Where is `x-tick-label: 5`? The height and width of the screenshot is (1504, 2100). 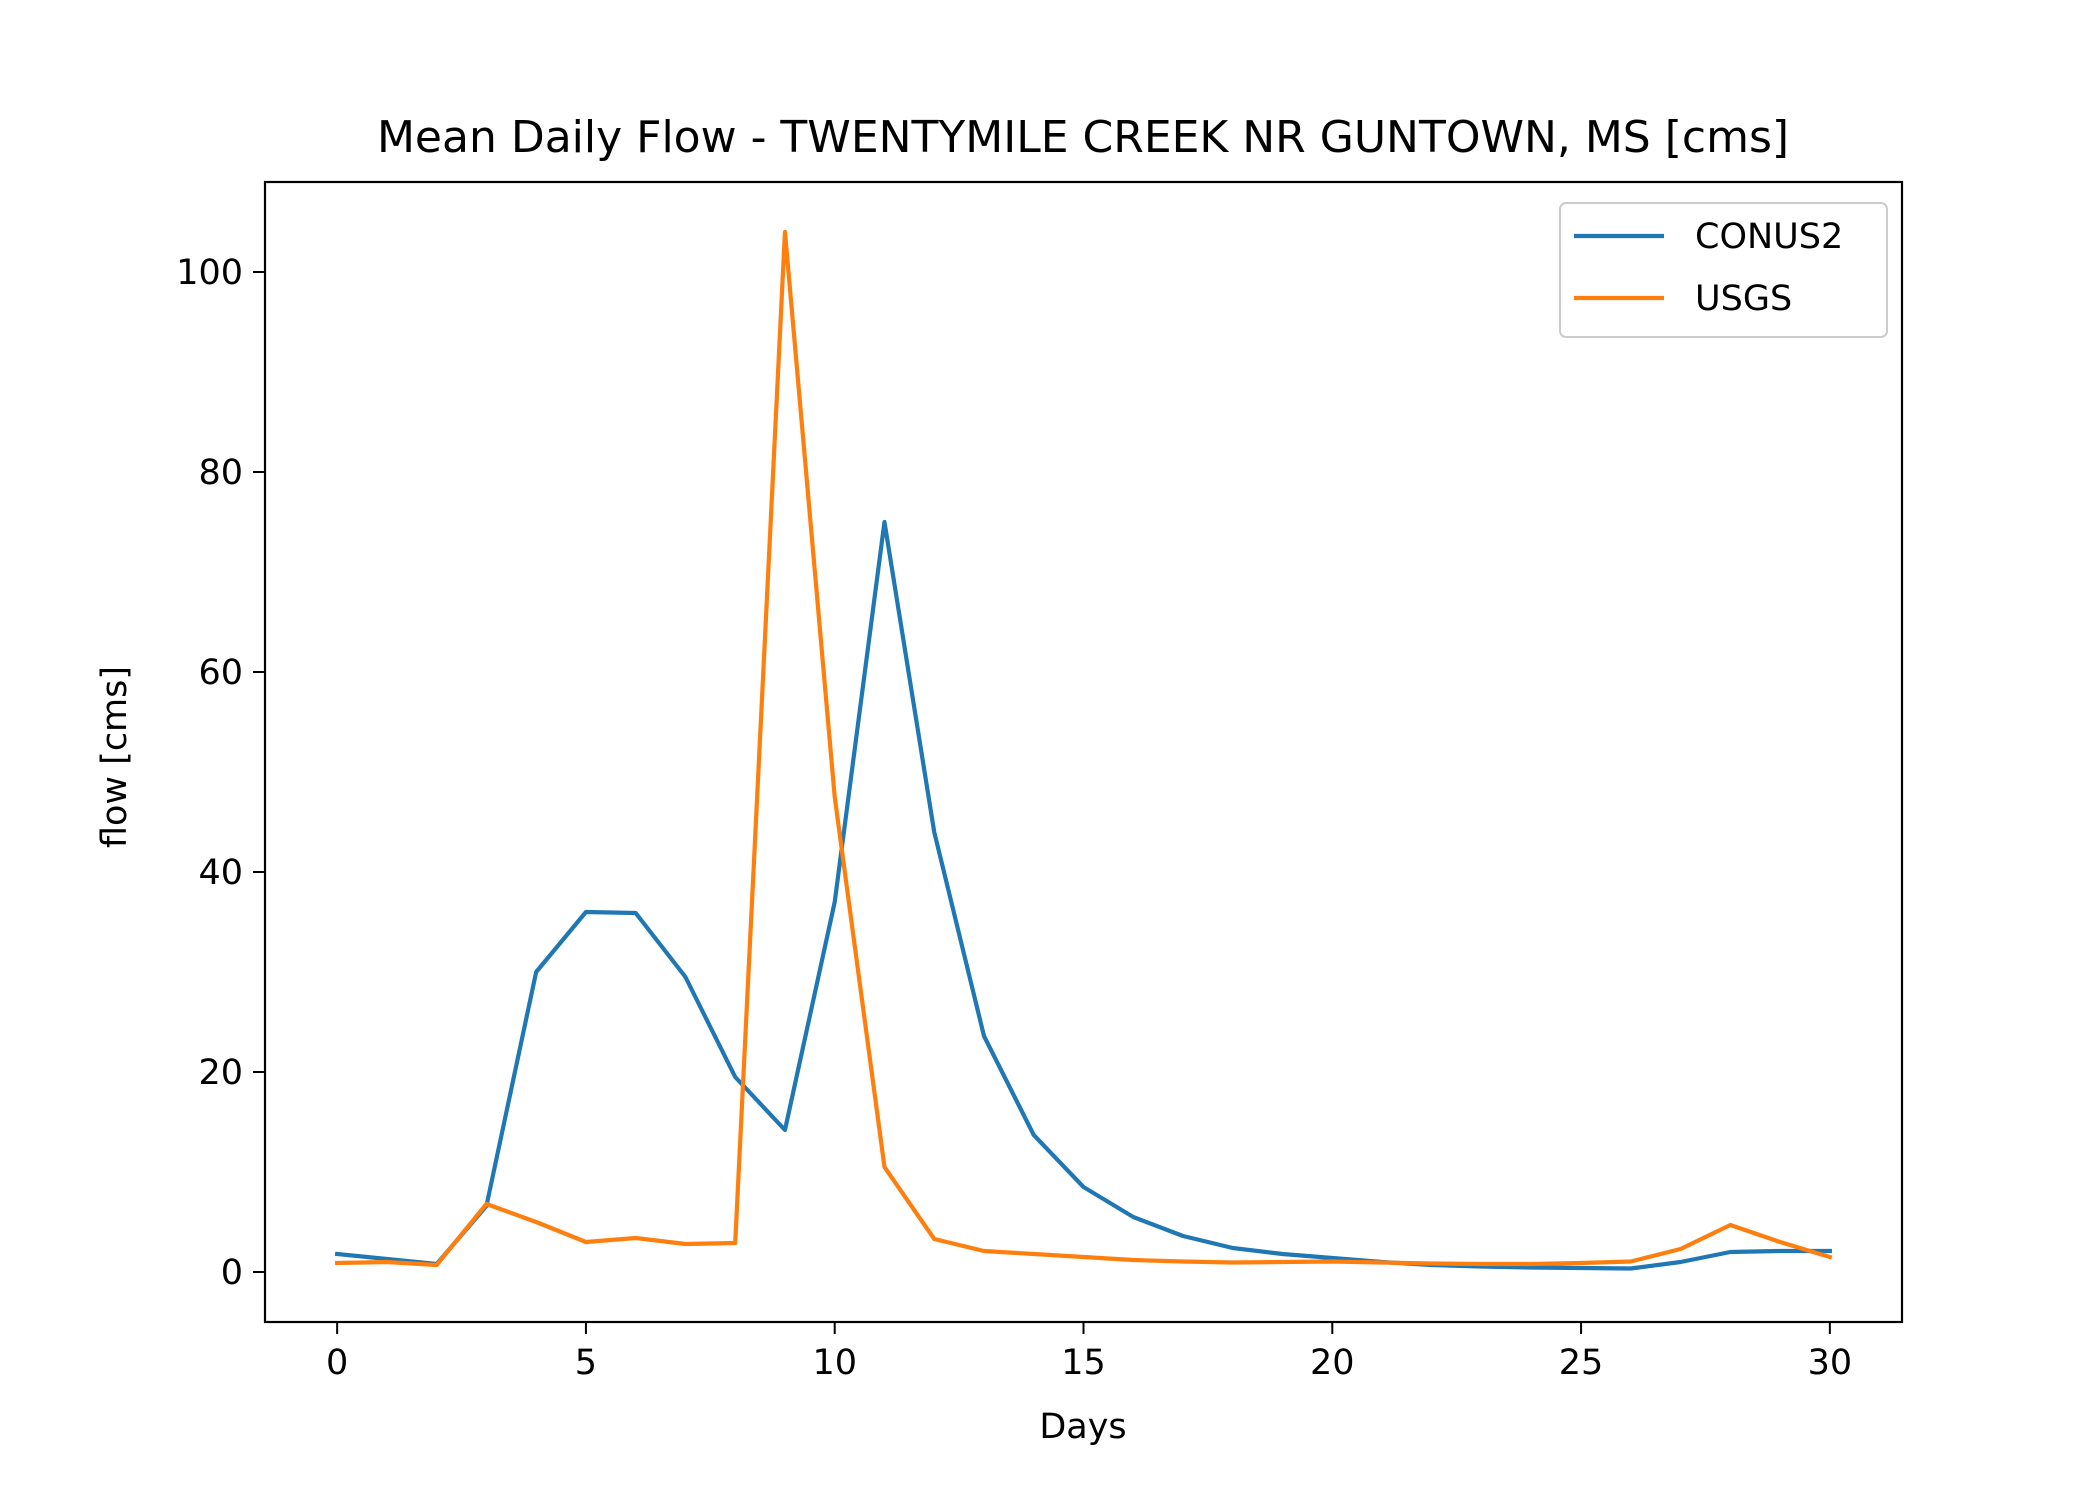
x-tick-label: 5 is located at coordinates (586, 1363).